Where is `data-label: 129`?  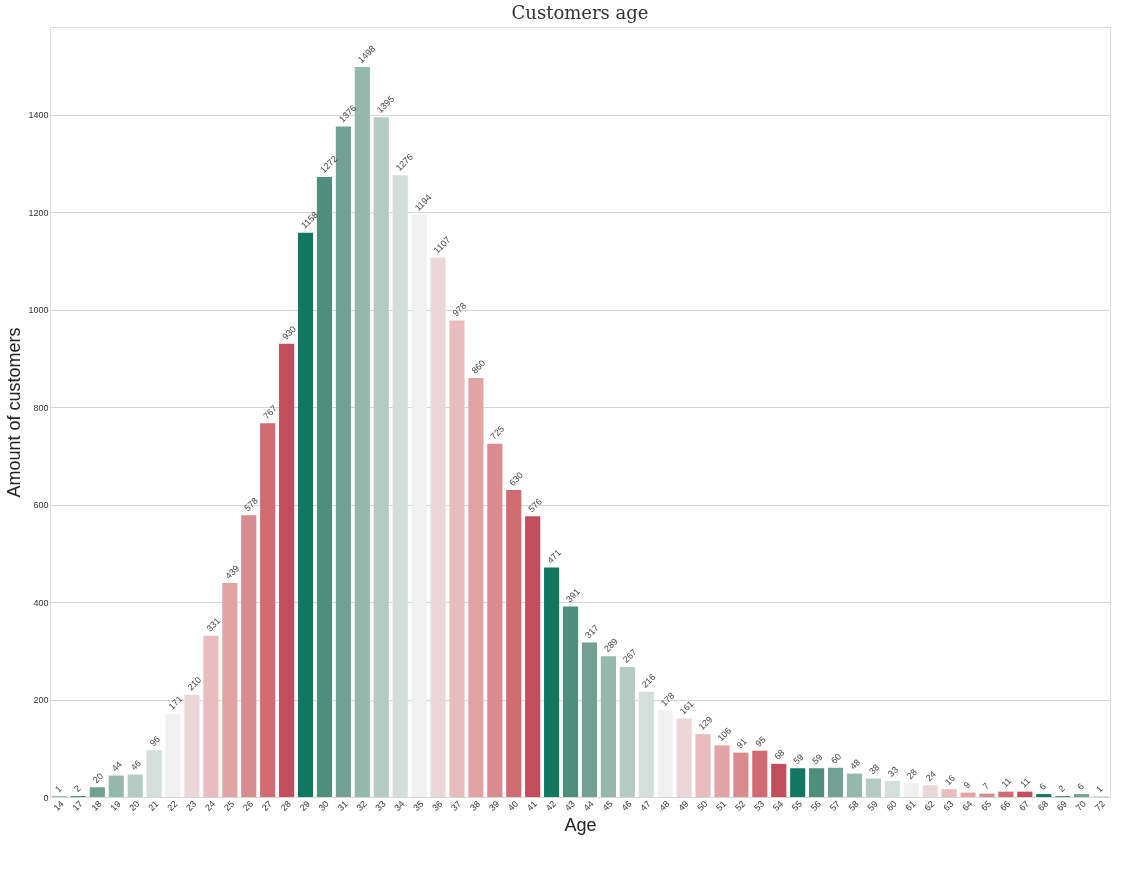
data-label: 129 is located at coordinates (705, 723).